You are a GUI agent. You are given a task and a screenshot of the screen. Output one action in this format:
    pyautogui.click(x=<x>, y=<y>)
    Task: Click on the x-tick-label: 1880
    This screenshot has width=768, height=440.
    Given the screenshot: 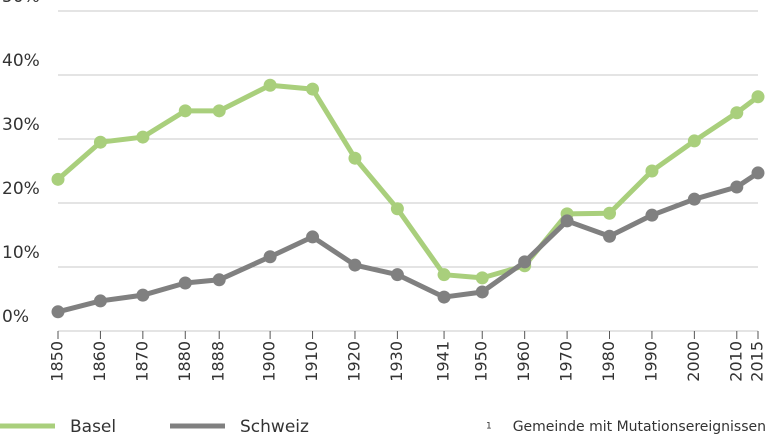 What is the action you would take?
    pyautogui.click(x=184, y=361)
    